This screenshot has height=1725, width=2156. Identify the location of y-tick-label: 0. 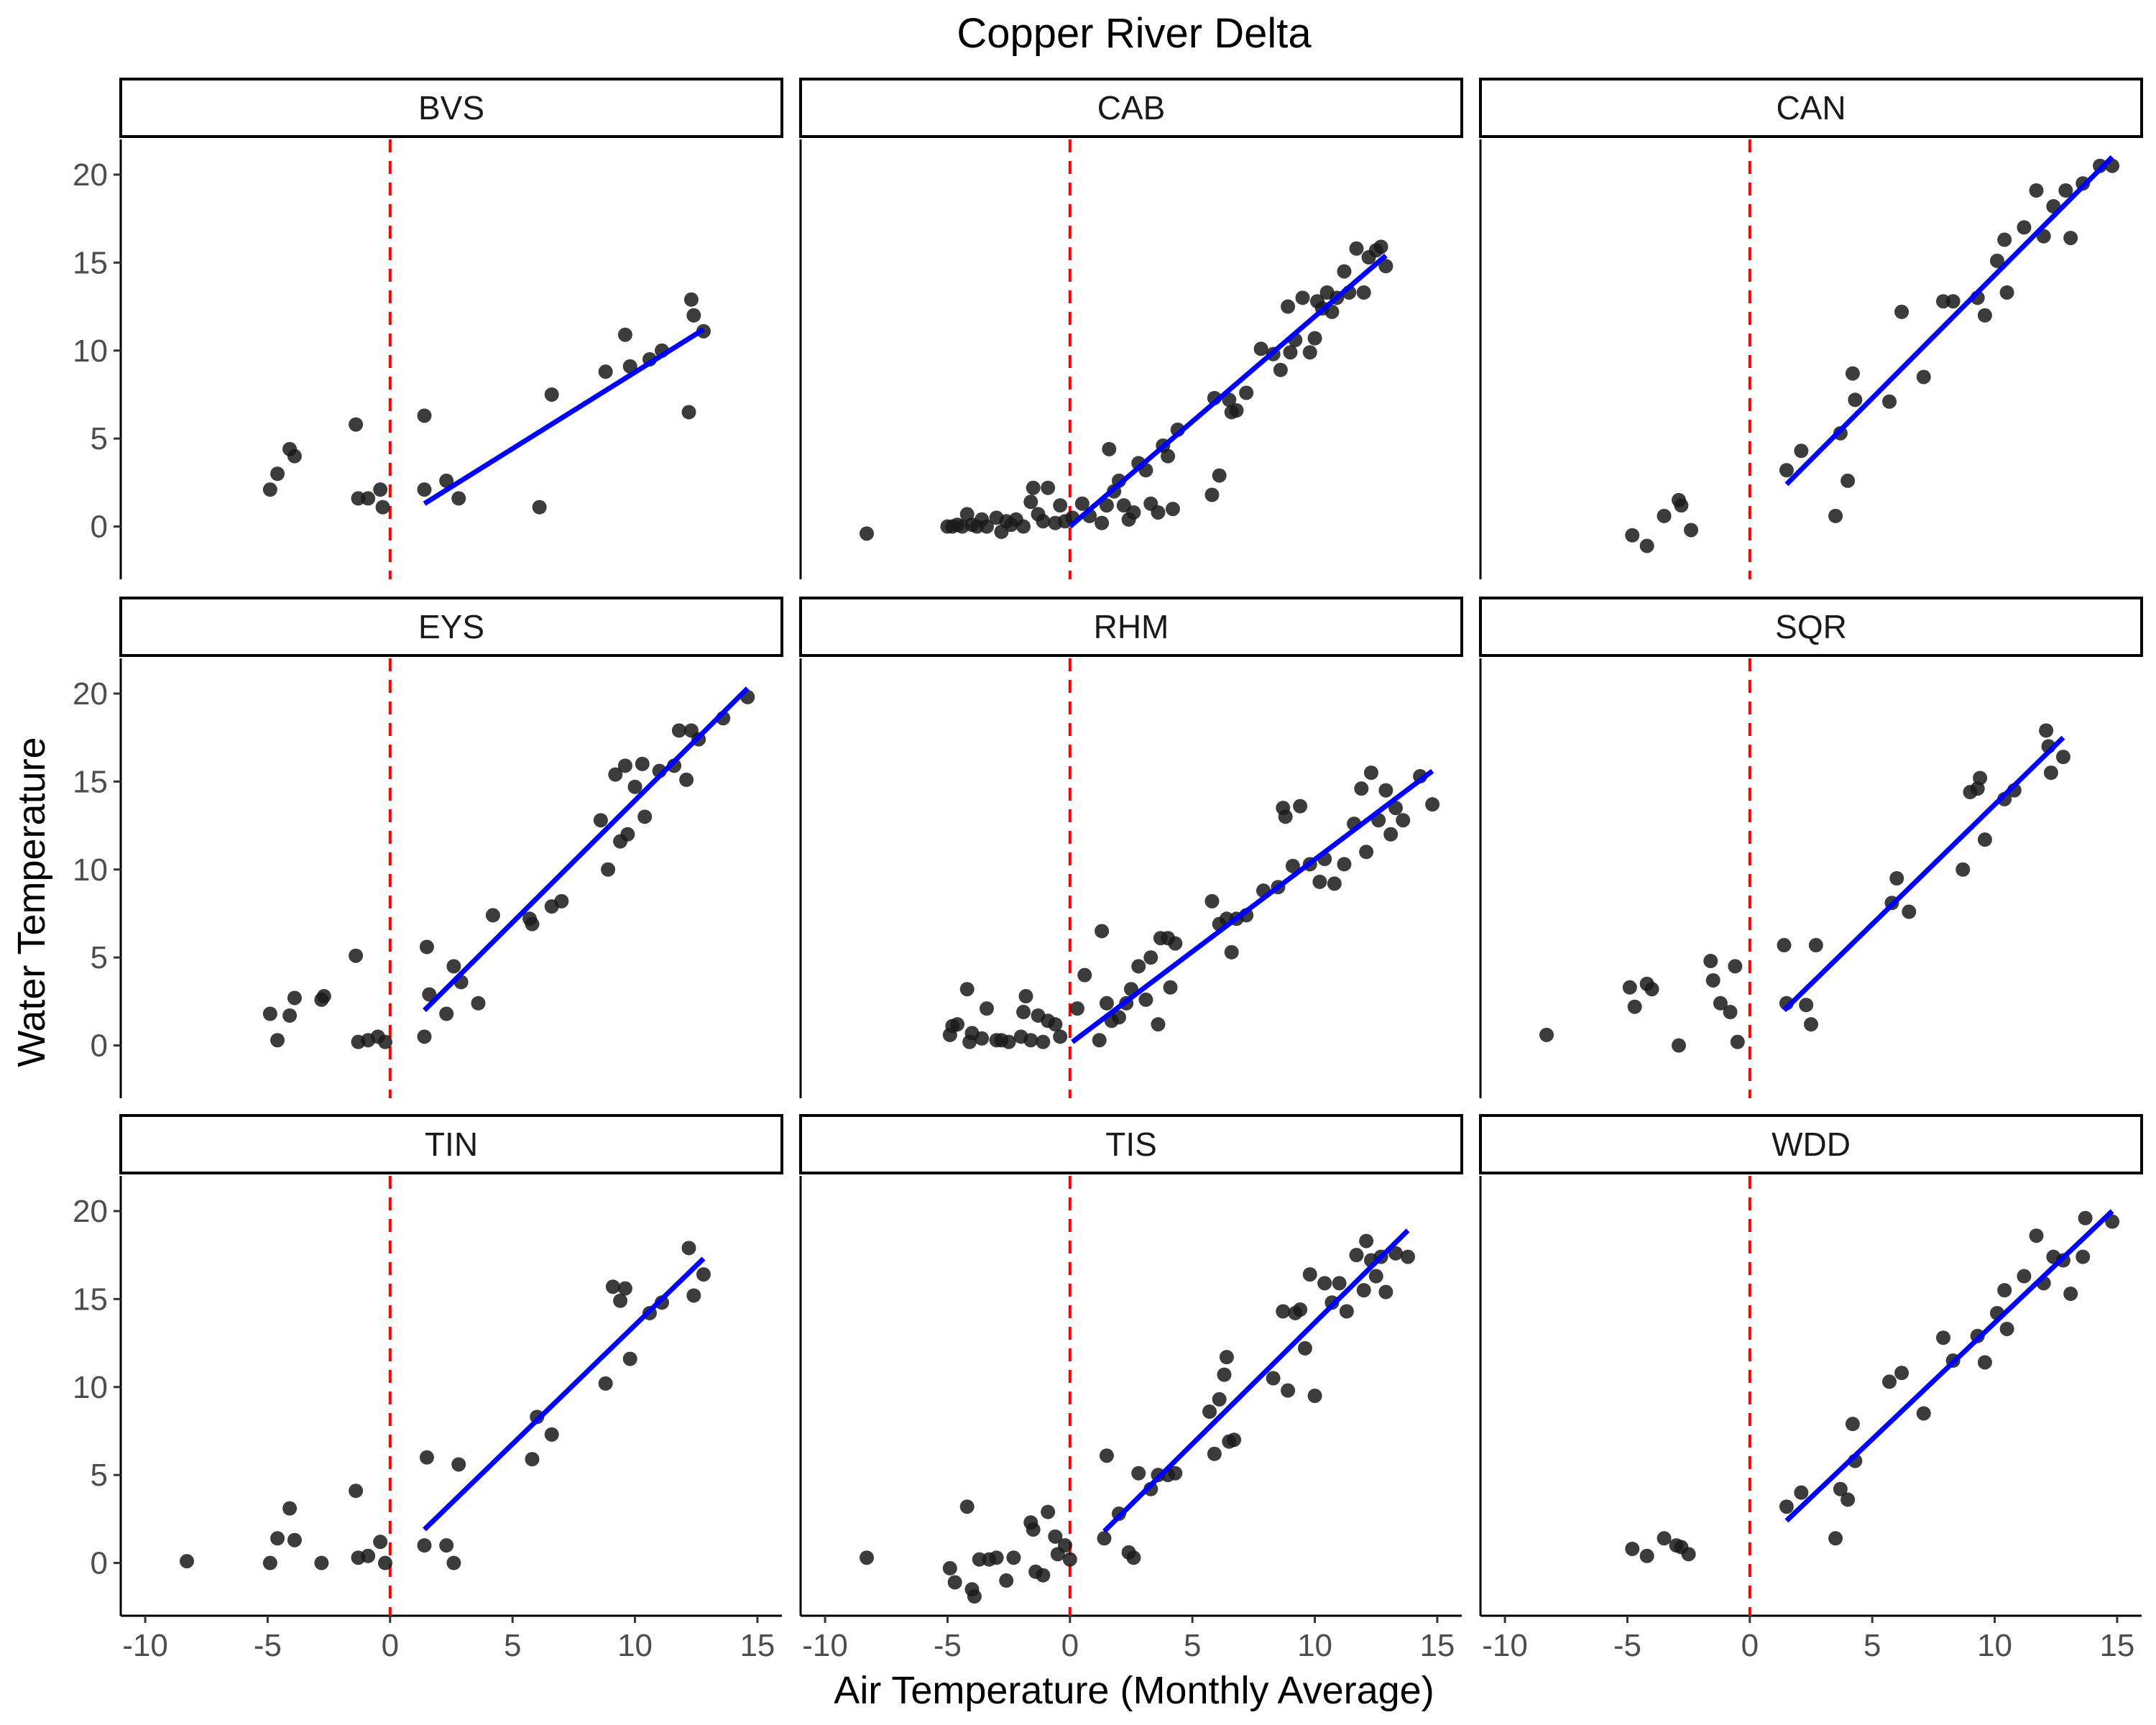
(99, 1563).